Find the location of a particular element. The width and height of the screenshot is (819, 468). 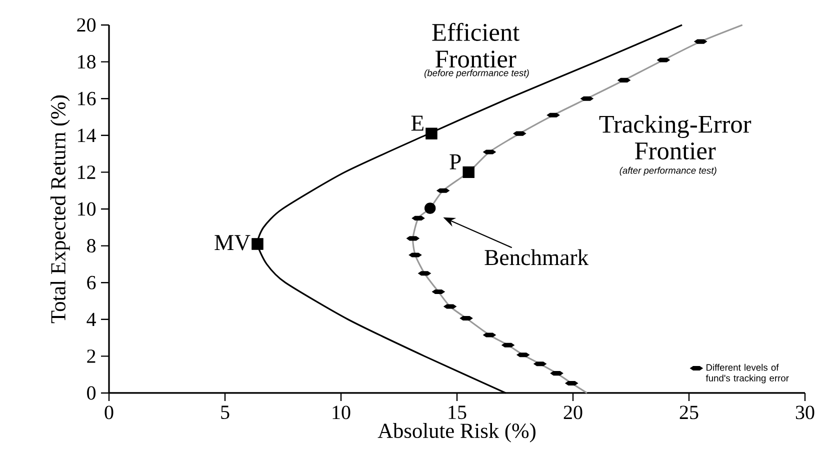

x-tick-label: 25 is located at coordinates (689, 413).